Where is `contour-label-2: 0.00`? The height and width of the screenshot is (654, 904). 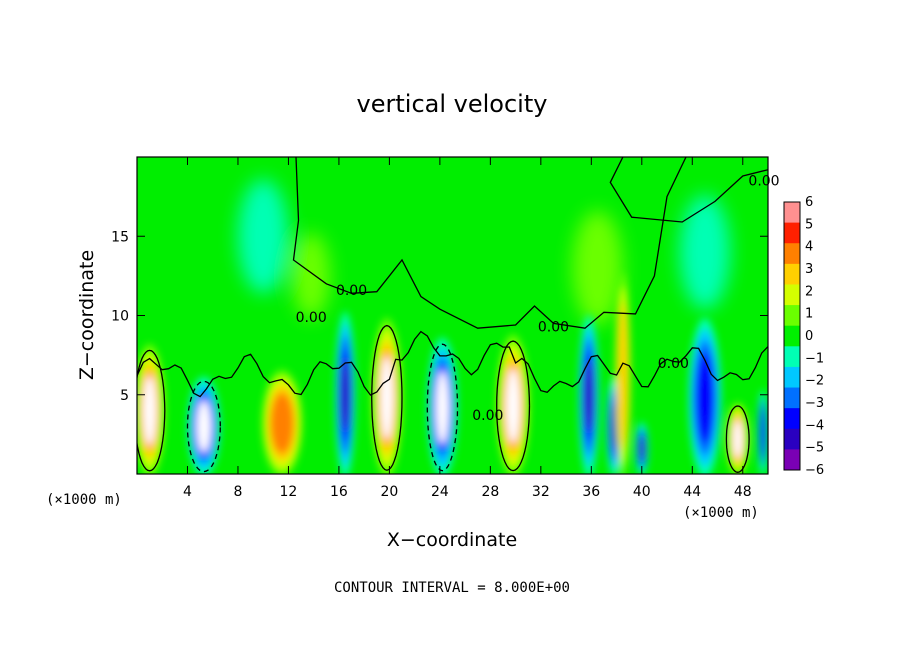
contour-label-2: 0.00 is located at coordinates (311, 318).